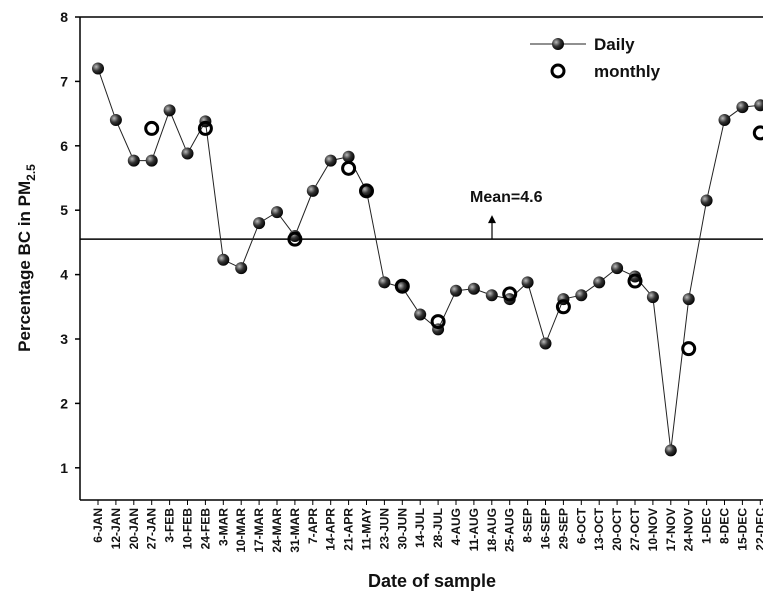 The width and height of the screenshot is (763, 594). I want to click on x-tick-label: 17-MAR, so click(259, 530).